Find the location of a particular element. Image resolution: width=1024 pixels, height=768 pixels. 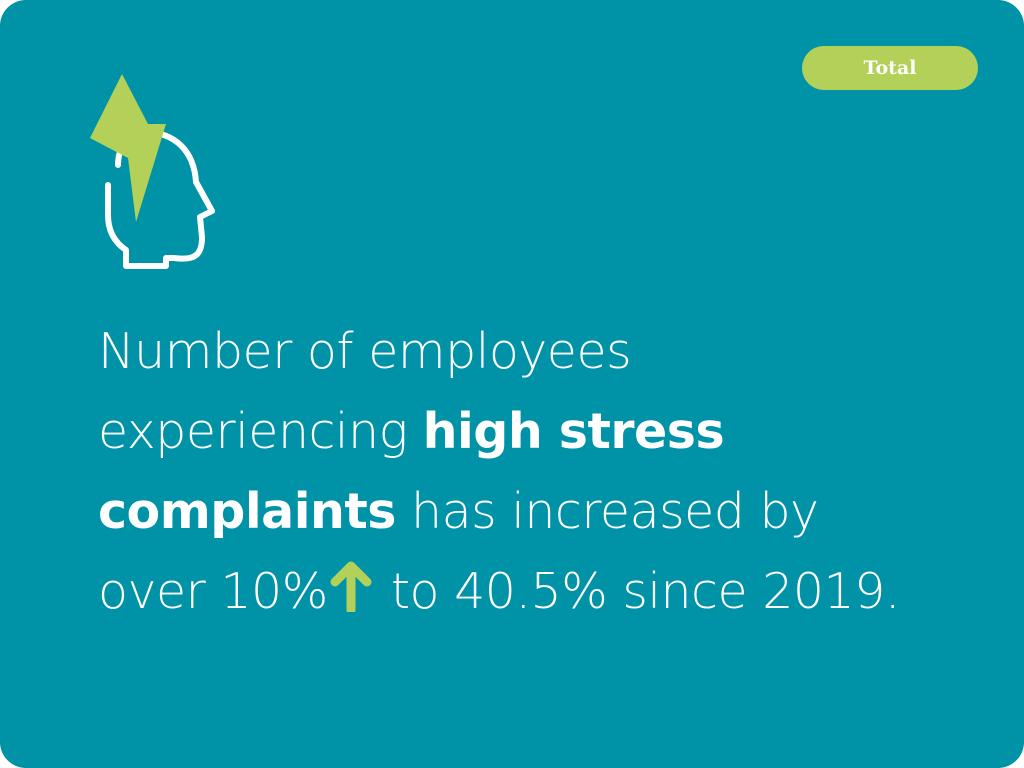

headline-part-1: Number of employees experiencing is located at coordinates (365, 391).